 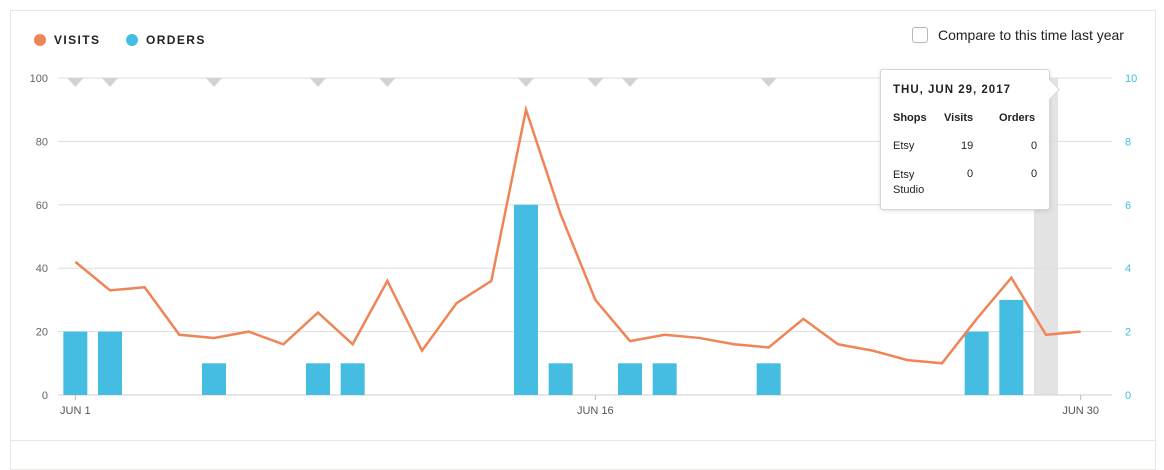 I want to click on tooltip-row-shop: Etsy, so click(x=904, y=146).